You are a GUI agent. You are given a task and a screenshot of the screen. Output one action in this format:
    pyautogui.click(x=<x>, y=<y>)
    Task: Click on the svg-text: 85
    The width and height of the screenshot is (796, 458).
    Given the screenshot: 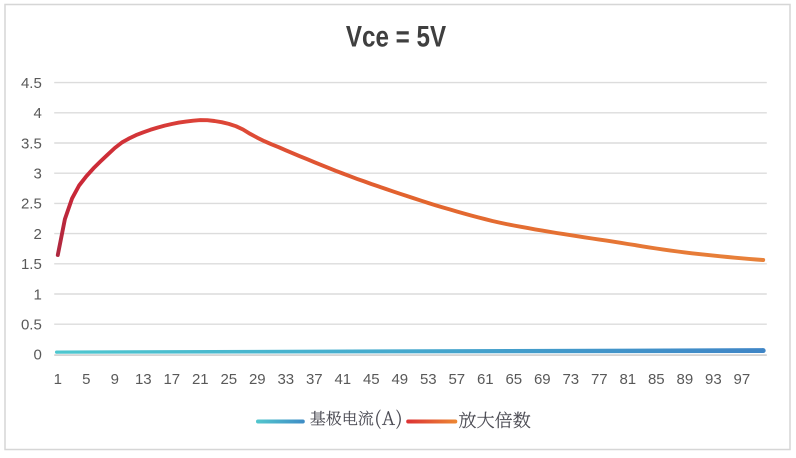 What is the action you would take?
    pyautogui.click(x=656, y=379)
    